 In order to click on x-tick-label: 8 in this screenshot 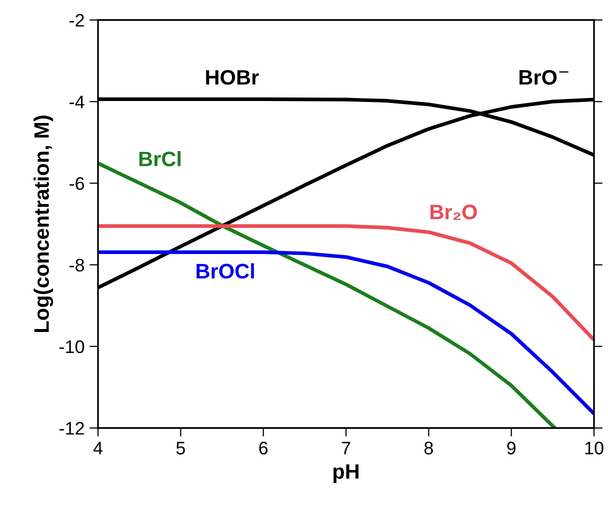, I will do `click(428, 448)`.